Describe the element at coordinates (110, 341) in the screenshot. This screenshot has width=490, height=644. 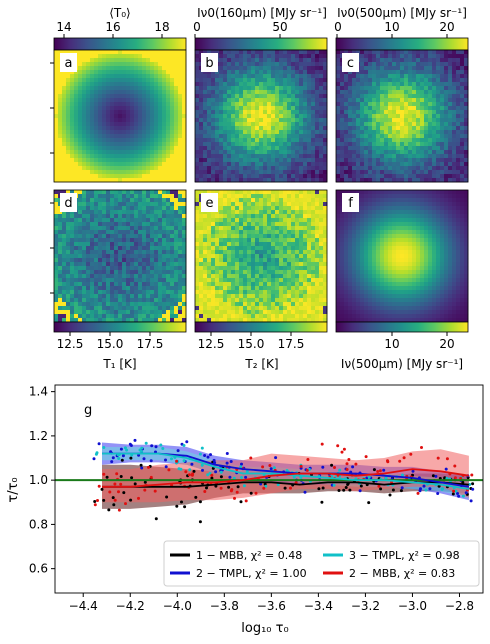
I see `colorbar-d-ticks: 12.5 15.0 17.5` at that location.